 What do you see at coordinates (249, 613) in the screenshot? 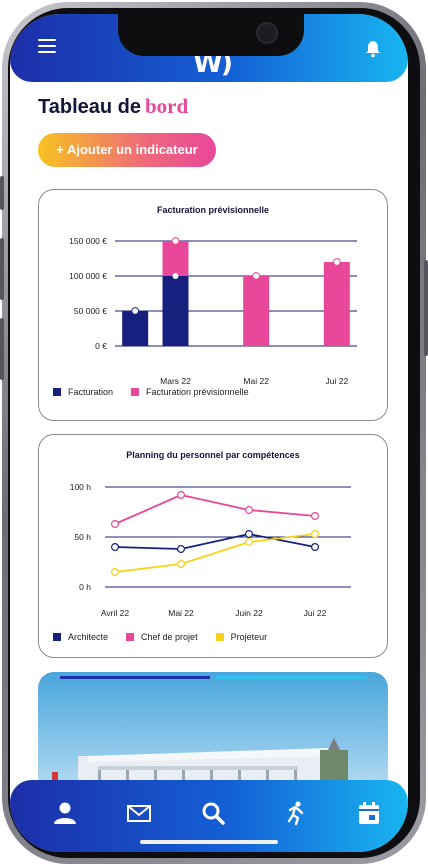
I see `x-tick-label: Juin 22` at bounding box center [249, 613].